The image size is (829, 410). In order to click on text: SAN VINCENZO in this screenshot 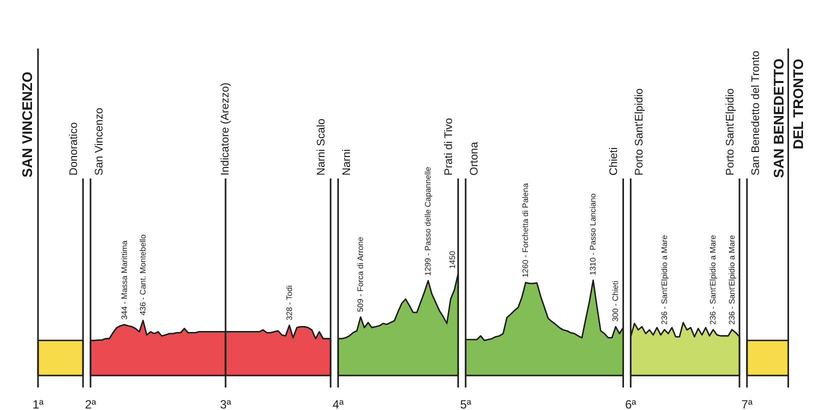, I will do `click(27, 125)`.